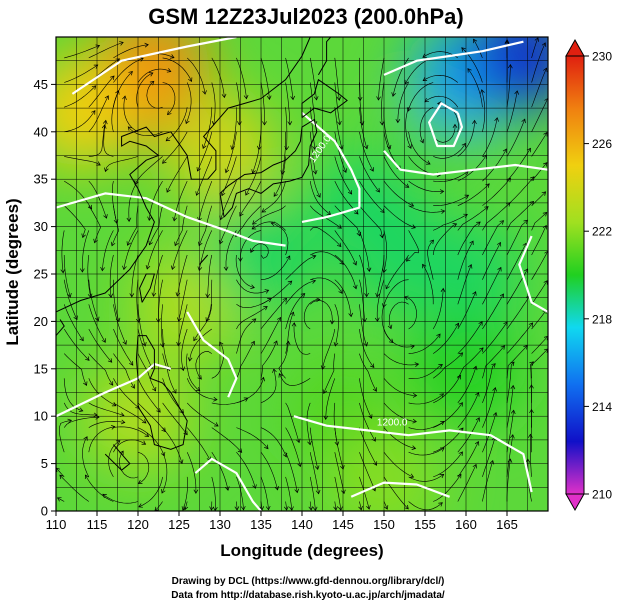  What do you see at coordinates (282, 521) in the screenshot?
I see `x-axis: 110 115 120 125 130 135 140 145 150 155 160 165` at bounding box center [282, 521].